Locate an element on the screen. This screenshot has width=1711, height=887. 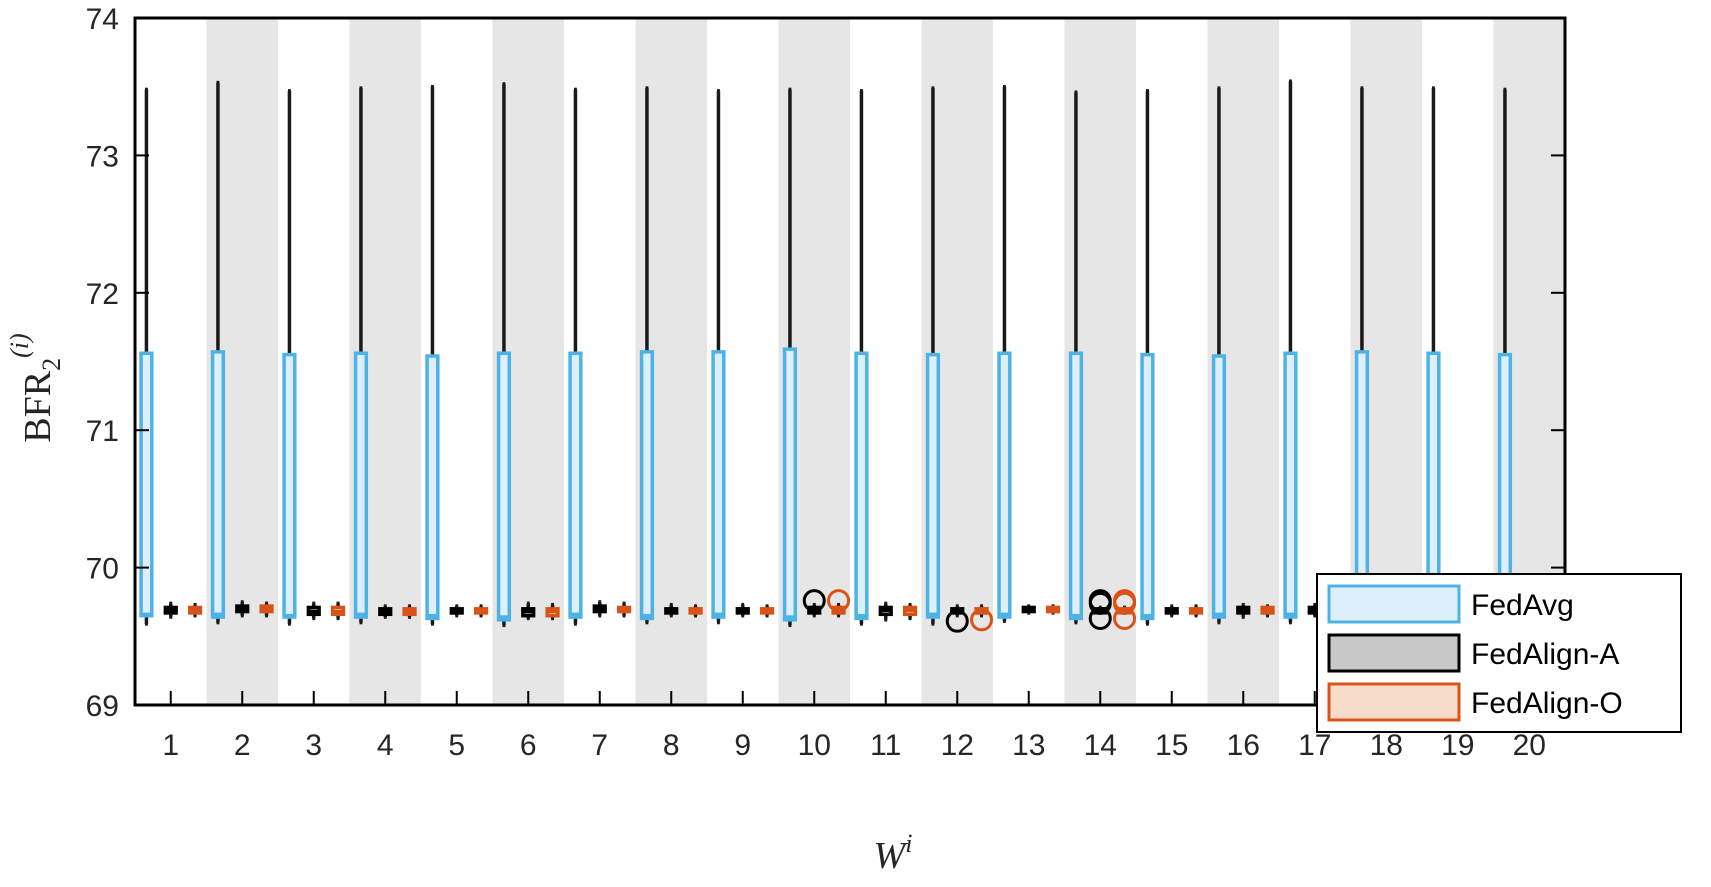
legend-swatch-fedalign-o is located at coordinates (1394, 702).